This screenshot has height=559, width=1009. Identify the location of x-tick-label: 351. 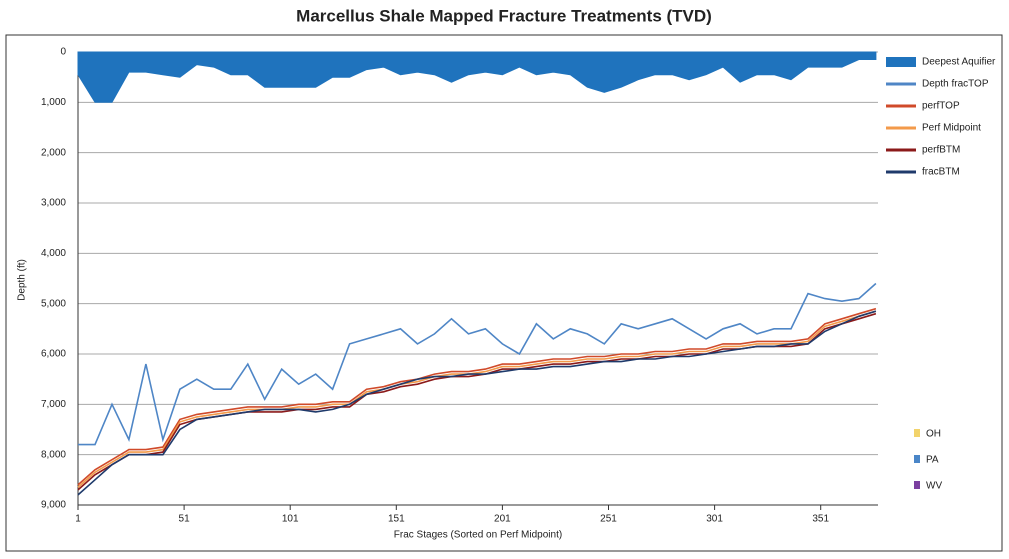
(820, 519).